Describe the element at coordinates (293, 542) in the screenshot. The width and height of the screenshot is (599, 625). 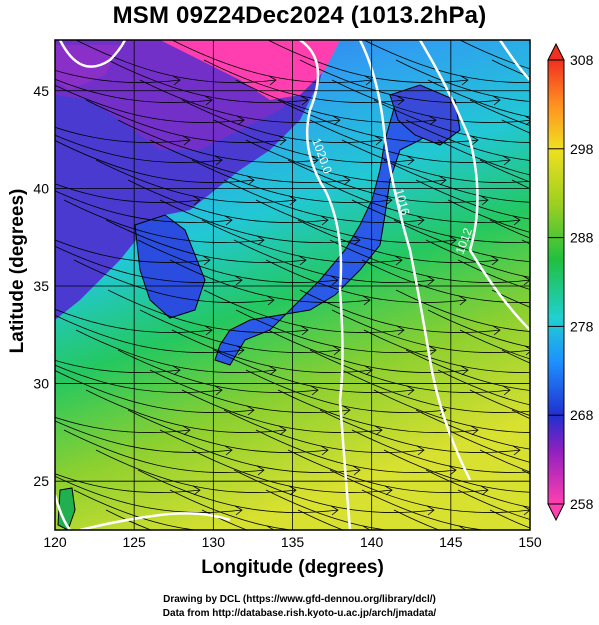
I see `x-tick-label: 135` at that location.